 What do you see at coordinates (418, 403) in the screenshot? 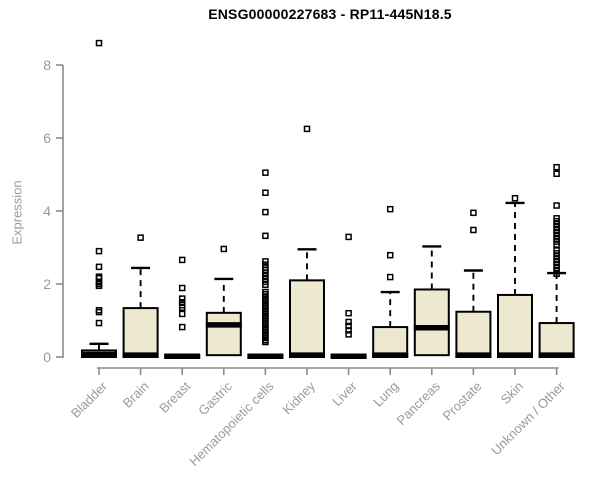
I see `x-tick-label: Pancreas` at bounding box center [418, 403].